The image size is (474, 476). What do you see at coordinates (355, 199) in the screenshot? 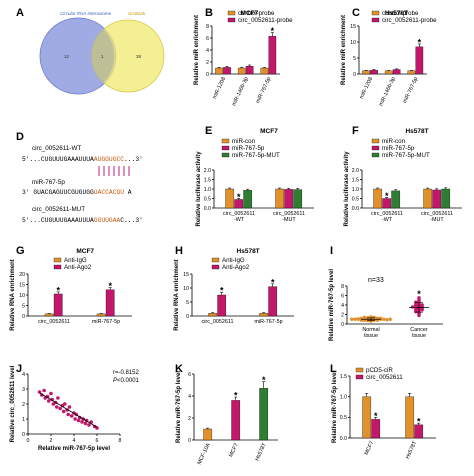
I see `F-ytick-label-1: 0.5` at bounding box center [355, 199].